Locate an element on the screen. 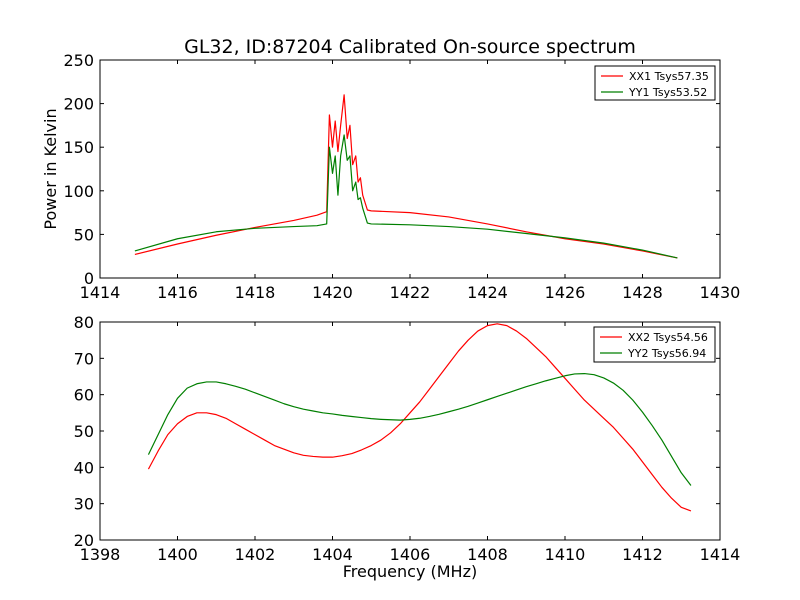 The width and height of the screenshot is (800, 600). x-axis-label: Frequency (MHz) is located at coordinates (410, 571).